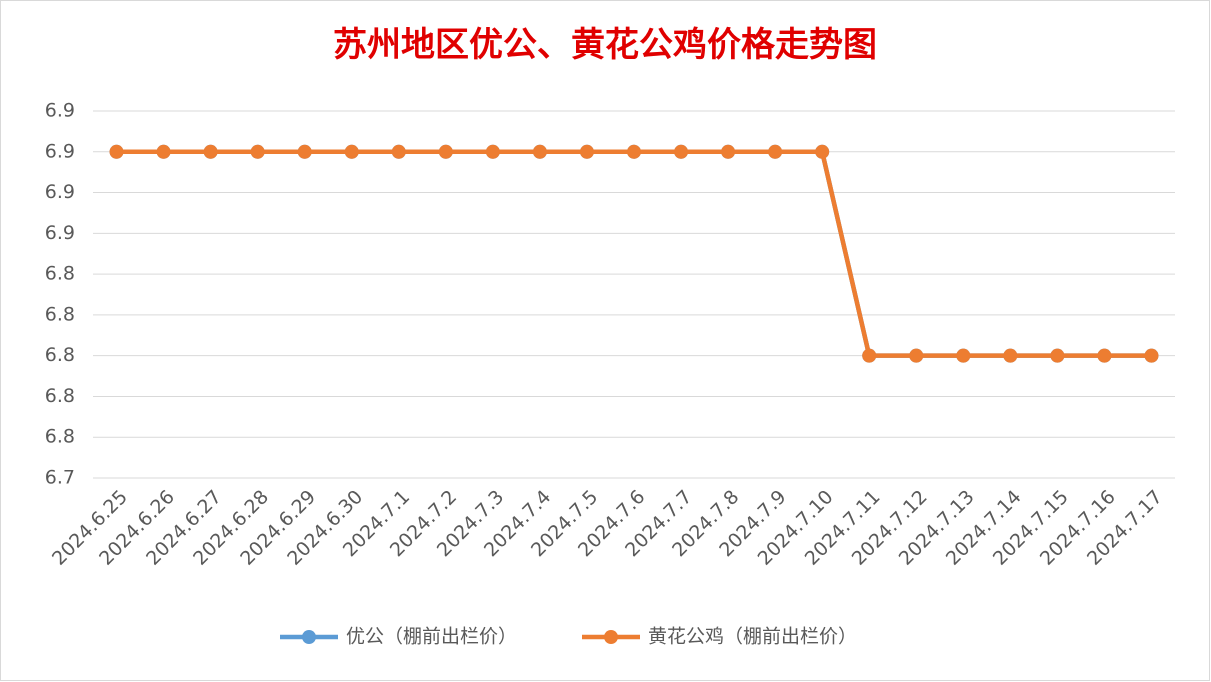 The height and width of the screenshot is (682, 1211). What do you see at coordinates (605, 45) in the screenshot?
I see `chart-title: 苏州地区优公、黄花公鸡价格走势图` at bounding box center [605, 45].